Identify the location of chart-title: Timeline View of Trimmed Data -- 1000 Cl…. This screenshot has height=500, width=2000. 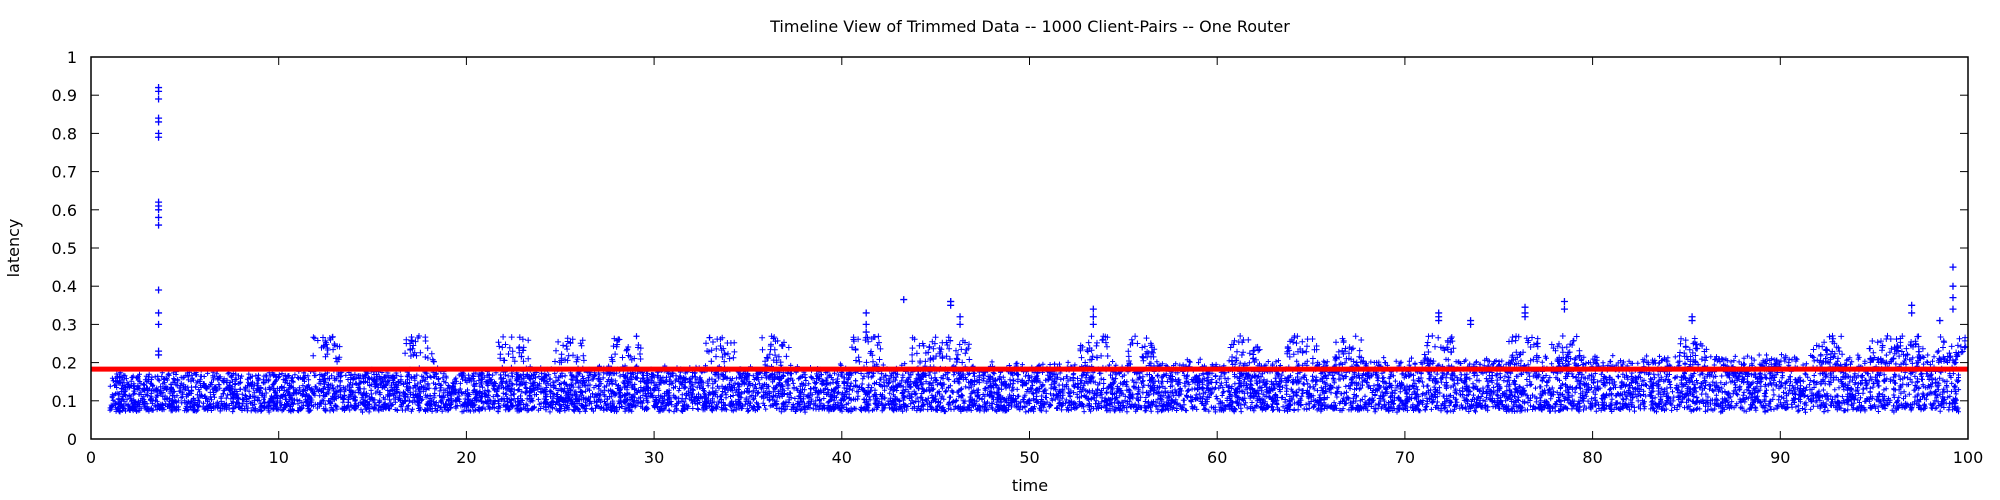
(1029, 26).